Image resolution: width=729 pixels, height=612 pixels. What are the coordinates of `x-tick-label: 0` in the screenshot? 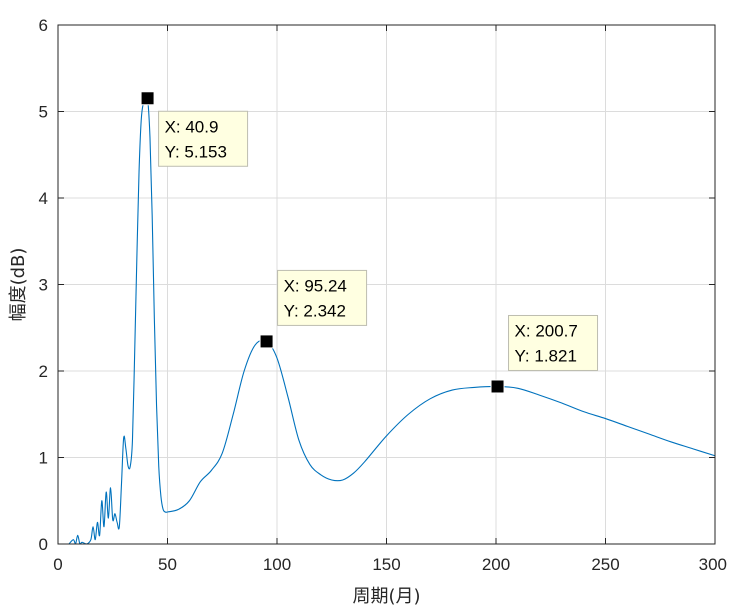 It's located at (57, 564).